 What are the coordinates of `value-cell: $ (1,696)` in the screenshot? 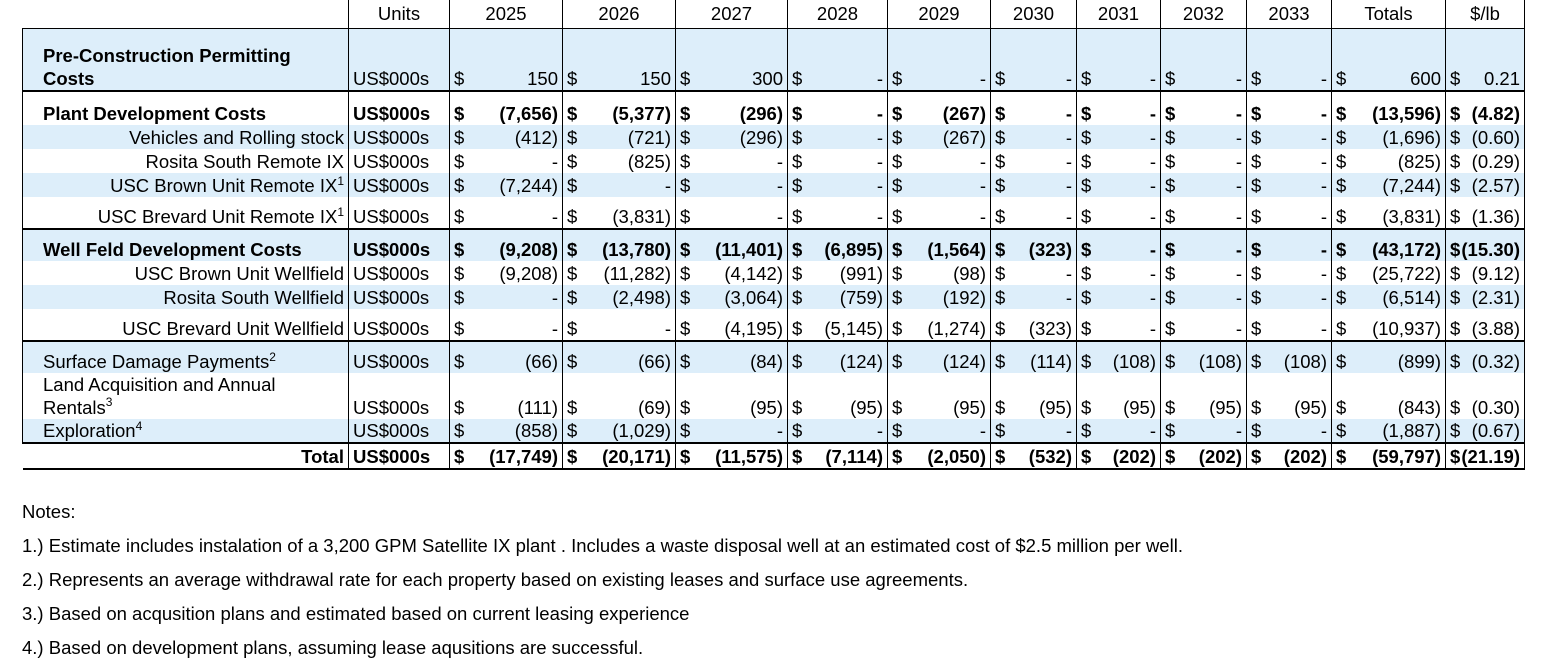 It's located at (1388, 136).